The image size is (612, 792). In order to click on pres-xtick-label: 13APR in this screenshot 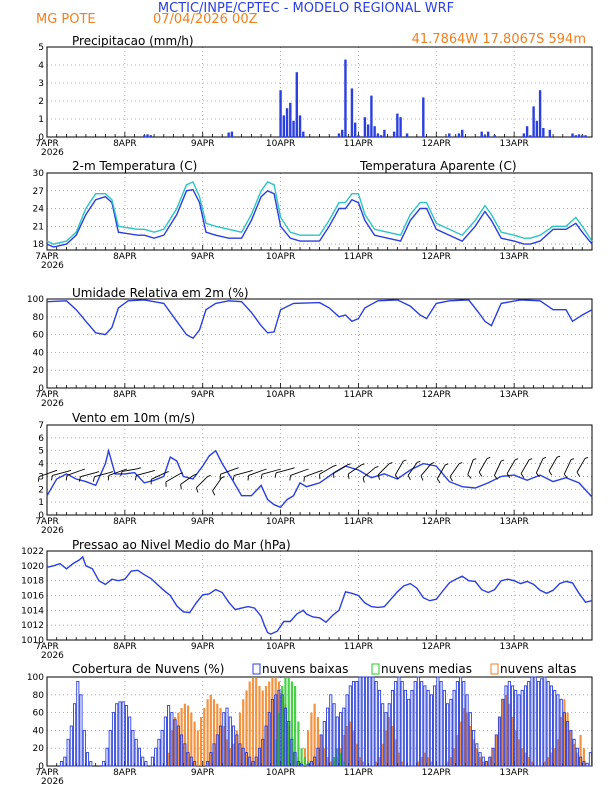, I will do `click(513, 647)`.